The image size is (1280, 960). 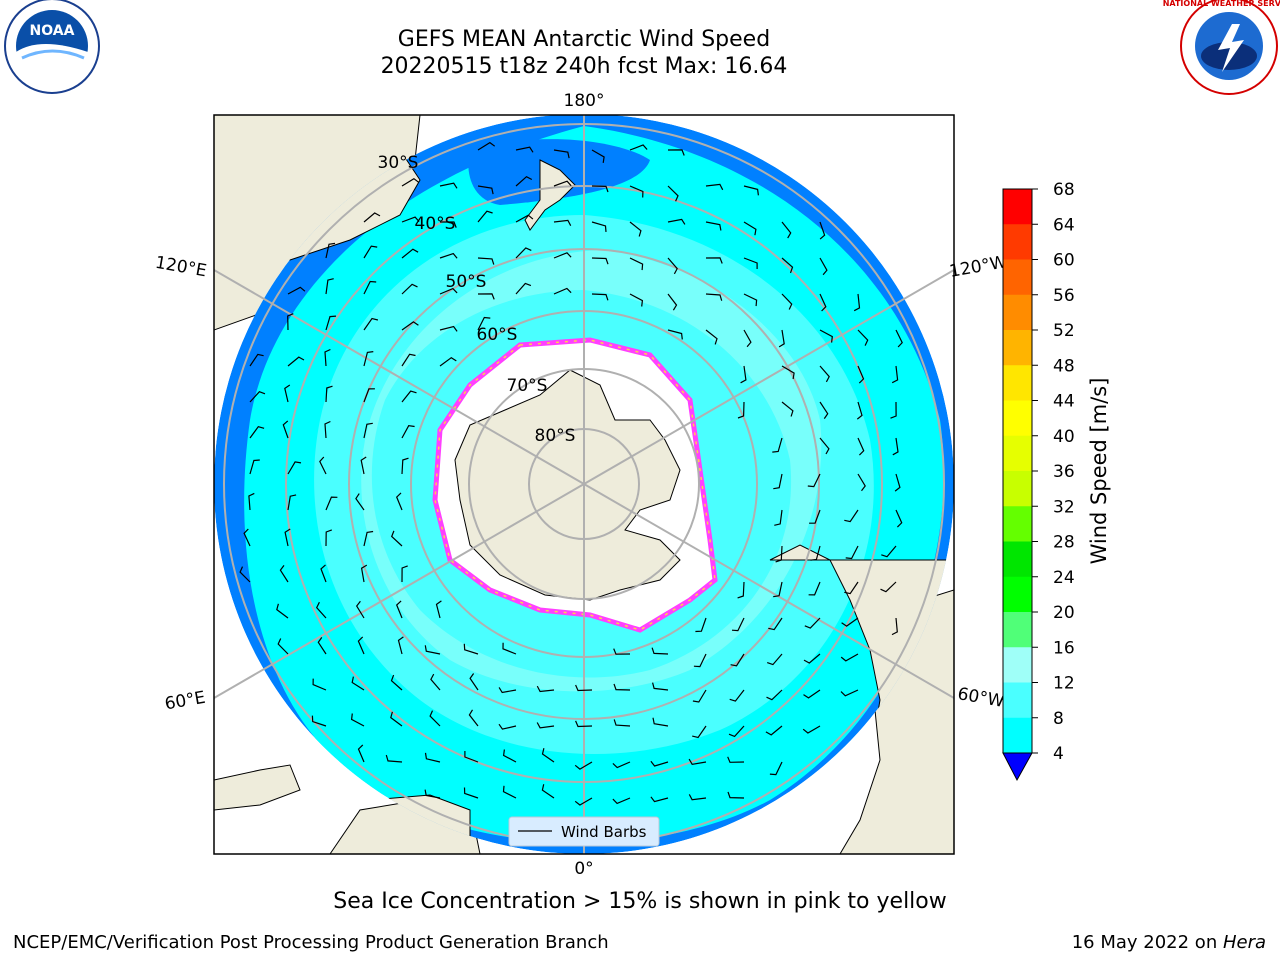 What do you see at coordinates (1064, 366) in the screenshot?
I see `colorbar-tick-label: 48` at bounding box center [1064, 366].